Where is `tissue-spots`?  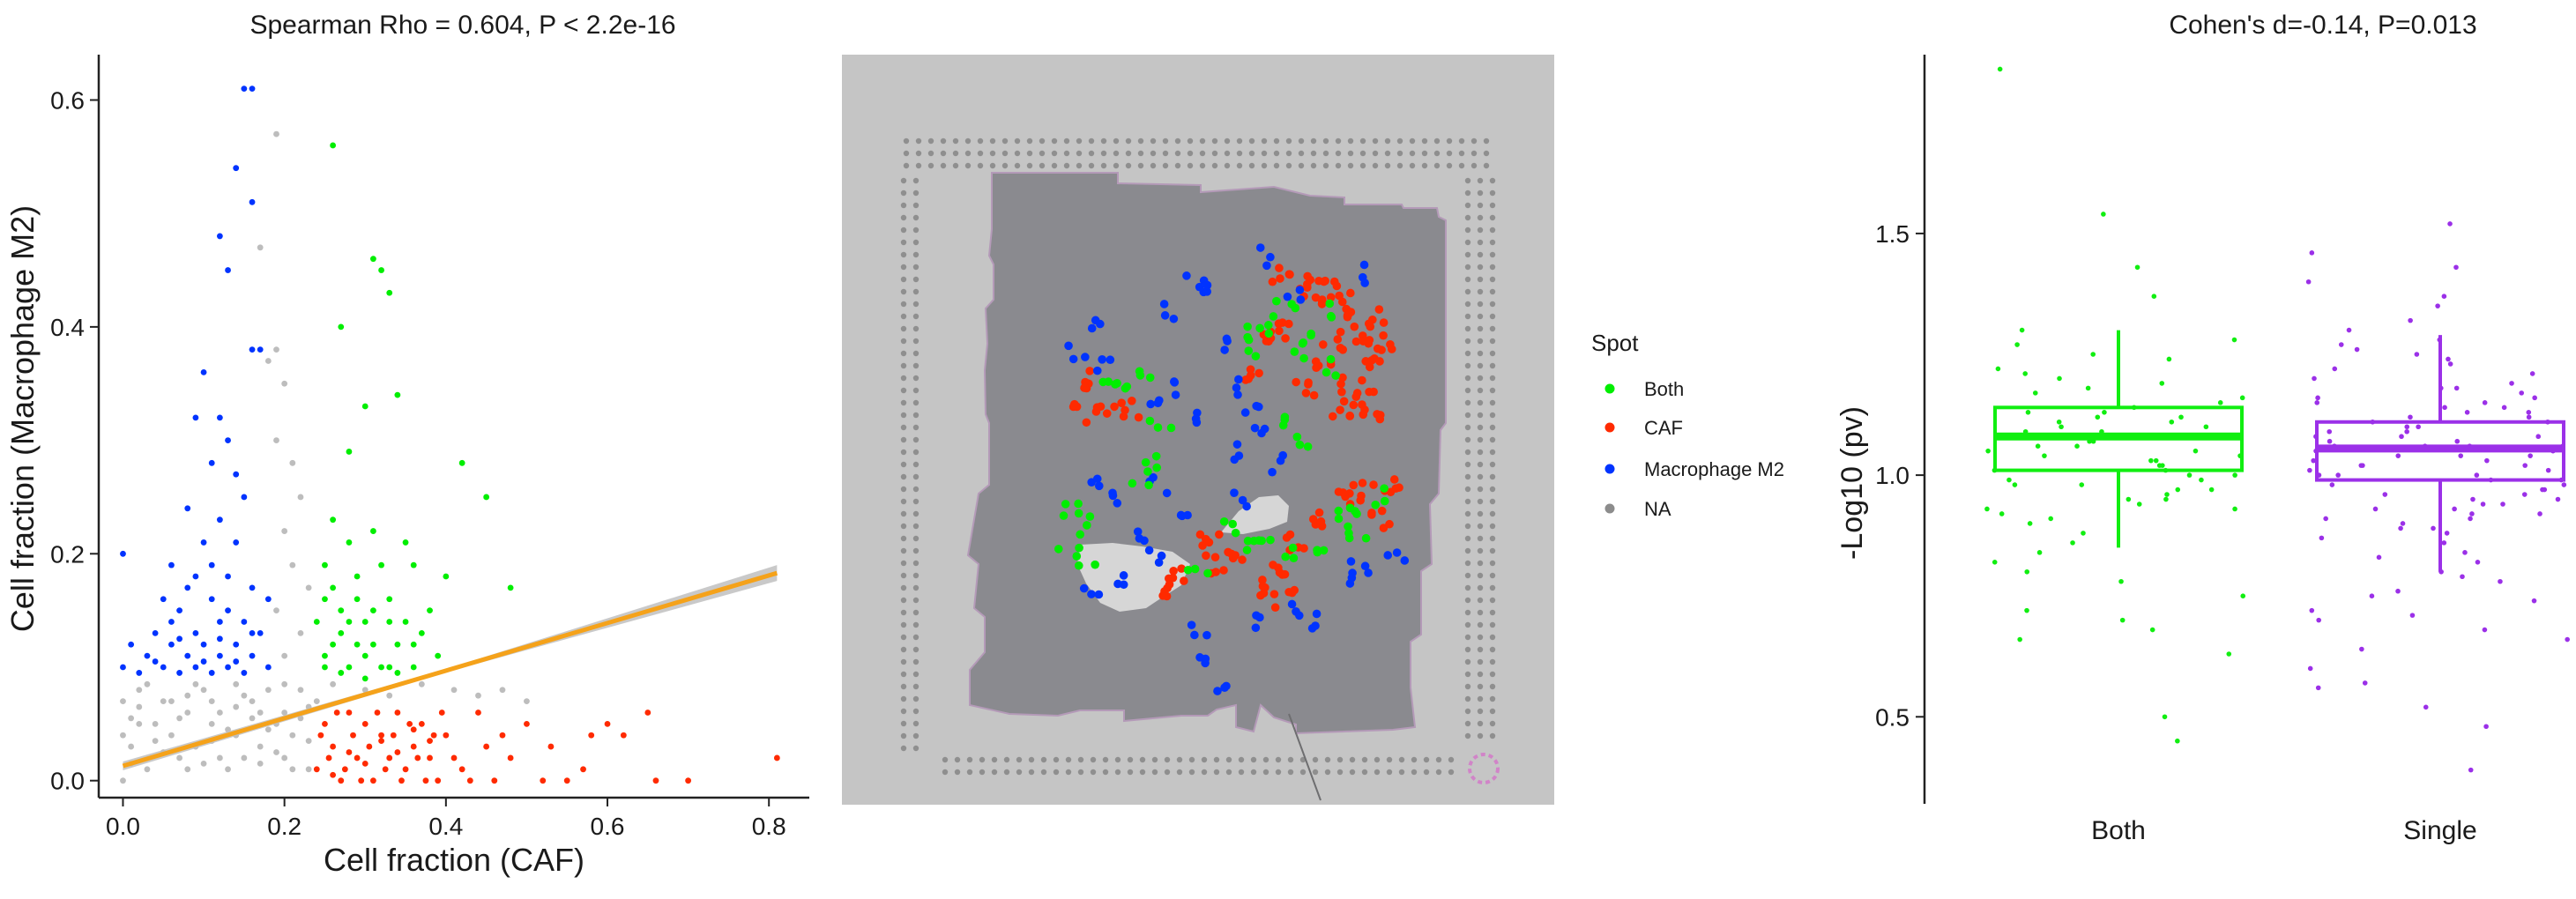 tissue-spots is located at coordinates (1231, 469).